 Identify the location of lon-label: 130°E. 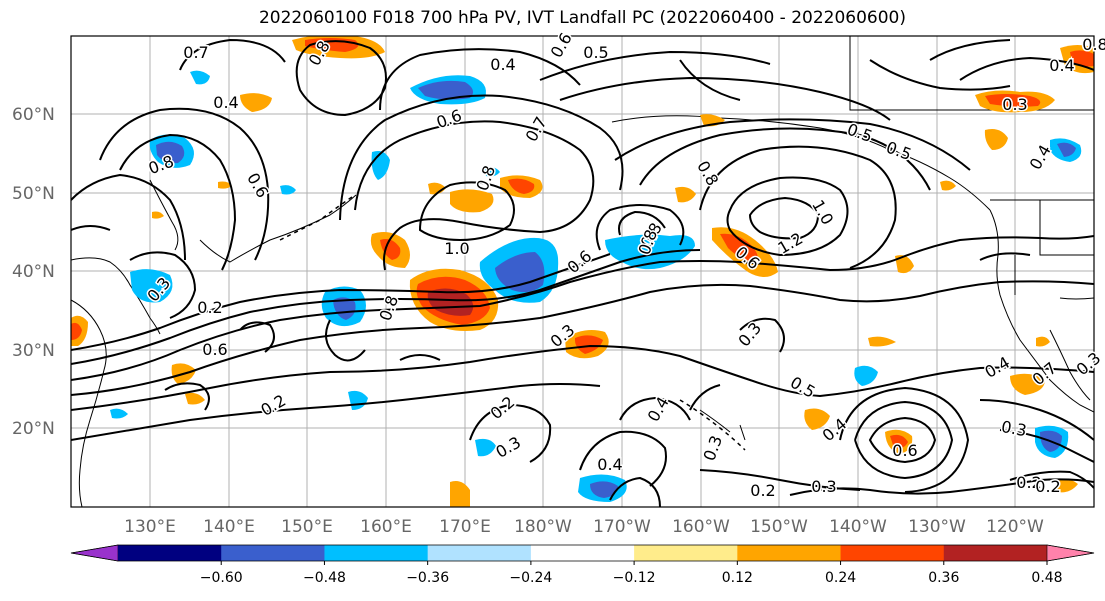
(150, 527).